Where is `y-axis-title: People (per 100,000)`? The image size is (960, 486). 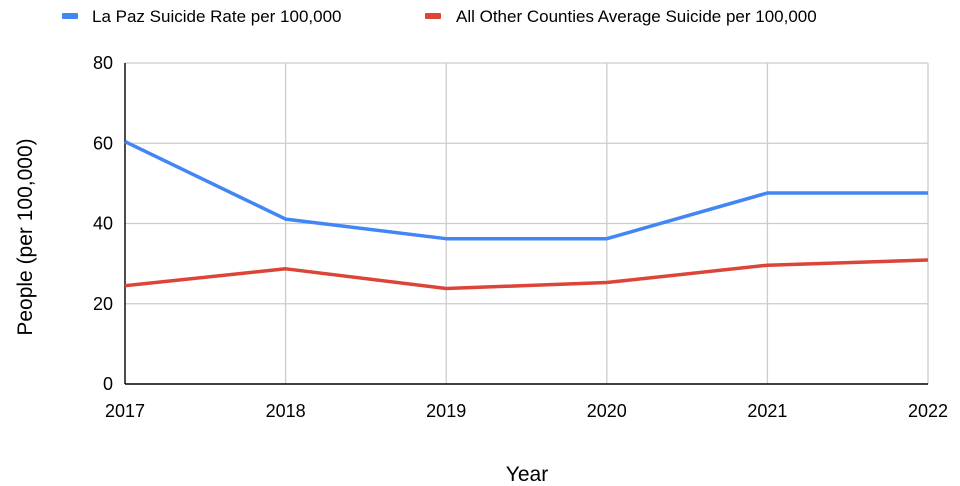
y-axis-title: People (per 100,000) is located at coordinates (25, 236).